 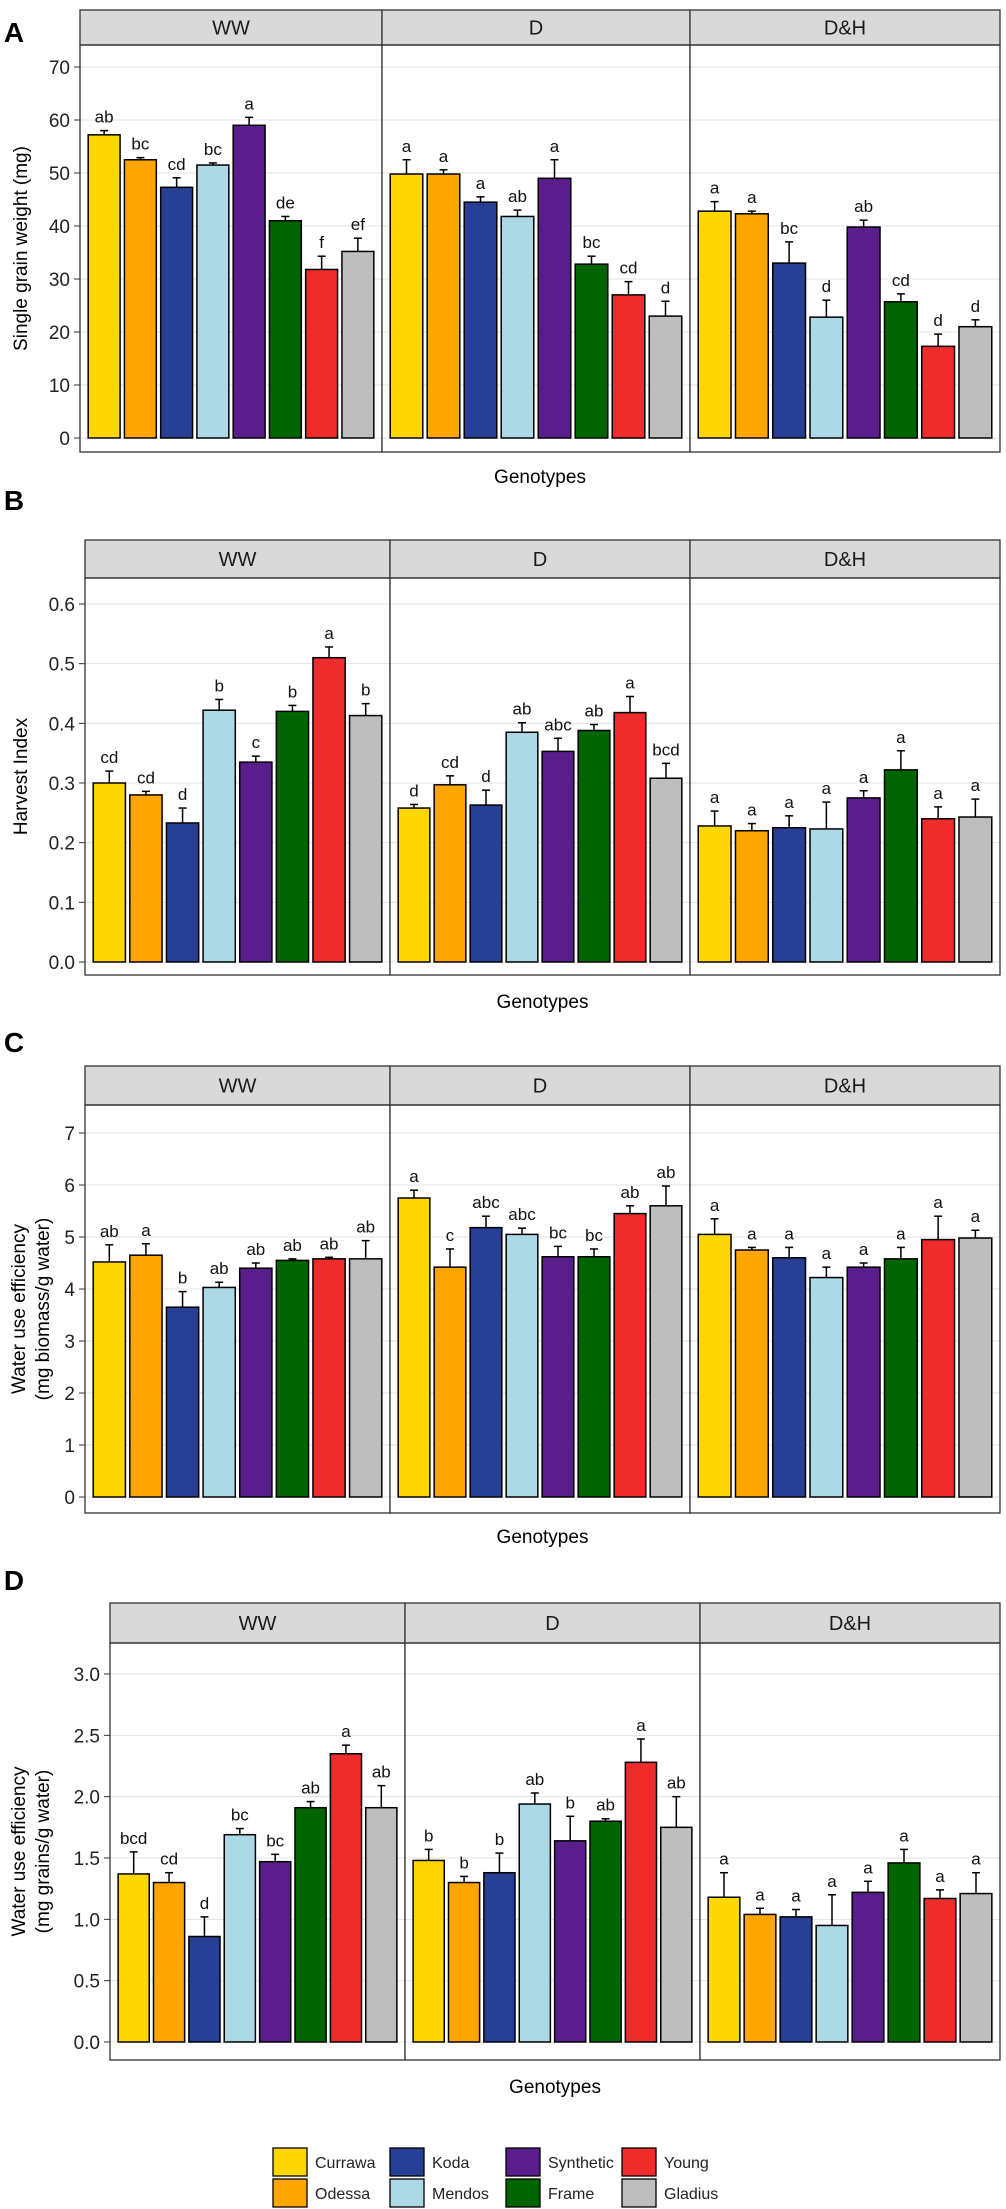 I want to click on y-tick-label: 1.0, so click(x=87, y=1920).